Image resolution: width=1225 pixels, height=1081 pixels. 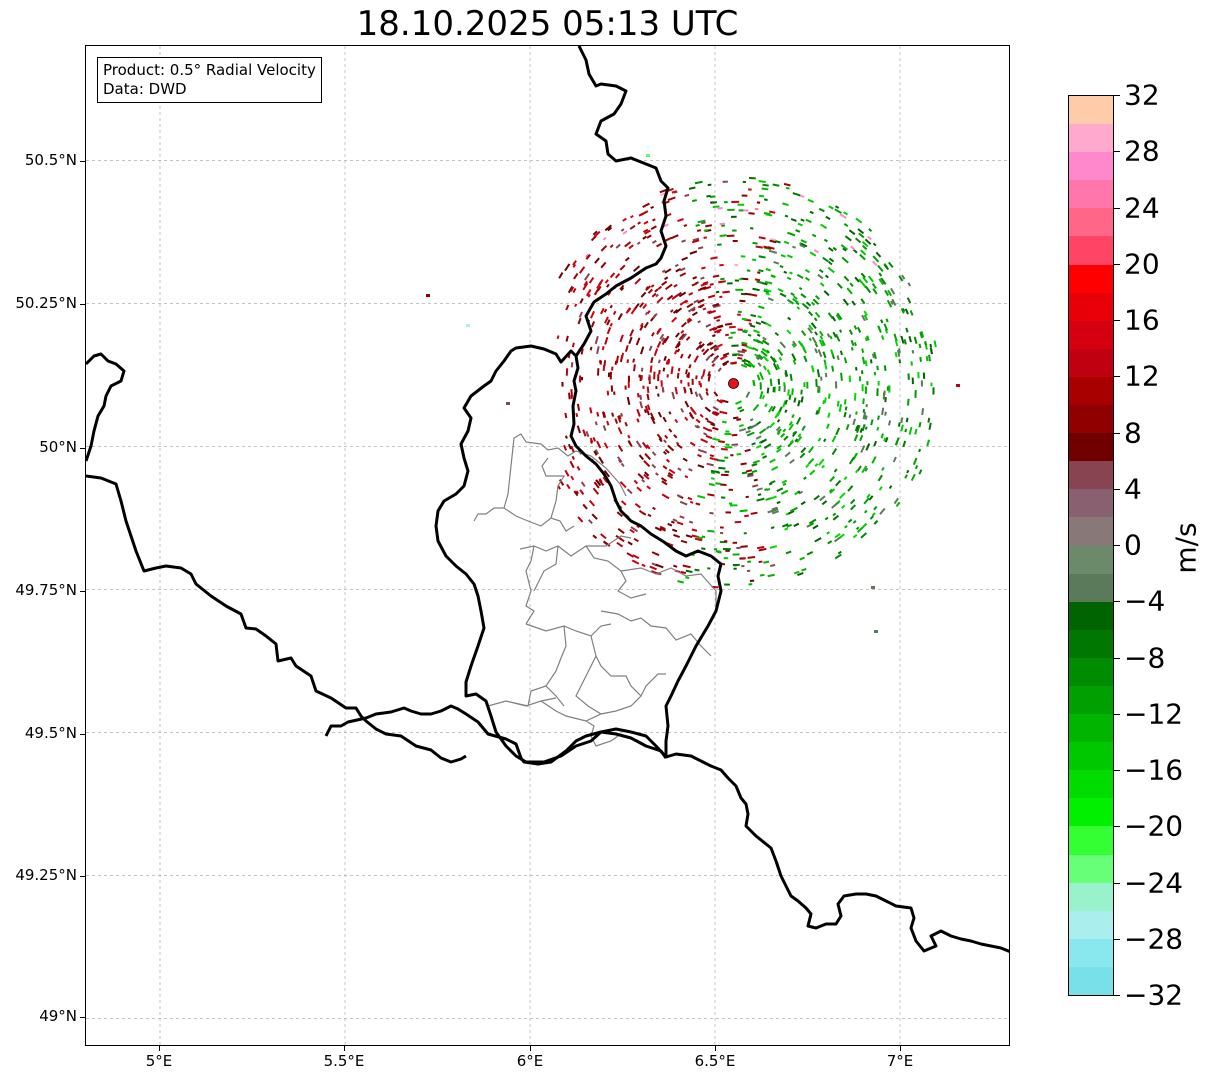 What do you see at coordinates (1154, 770) in the screenshot?
I see `colorbar-tick-label: −16` at bounding box center [1154, 770].